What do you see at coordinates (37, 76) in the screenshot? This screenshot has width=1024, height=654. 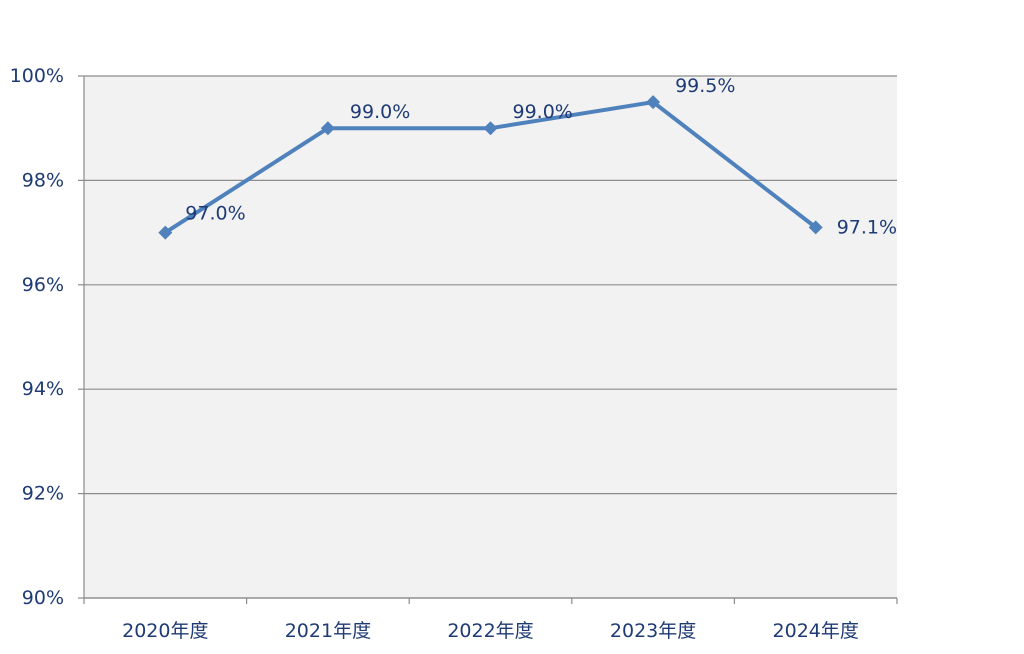 I see `y-tick-label: 100%` at bounding box center [37, 76].